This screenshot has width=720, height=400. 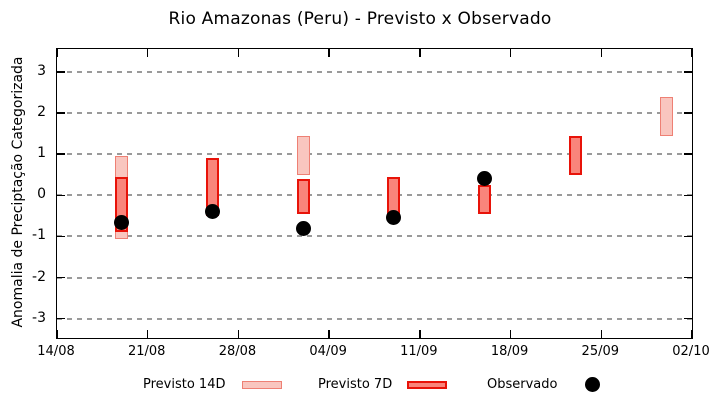 I want to click on legend-label-previsto7: Previsto 7D, so click(x=355, y=384).